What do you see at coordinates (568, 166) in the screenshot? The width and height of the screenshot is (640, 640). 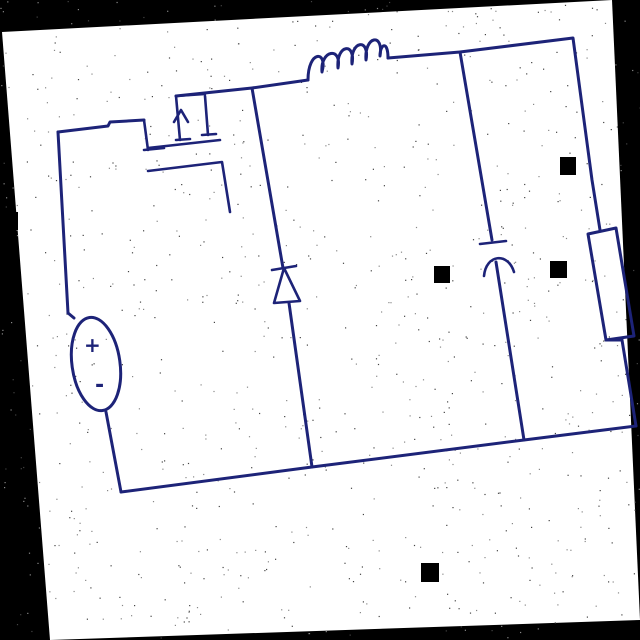 I see `artifact-square` at bounding box center [568, 166].